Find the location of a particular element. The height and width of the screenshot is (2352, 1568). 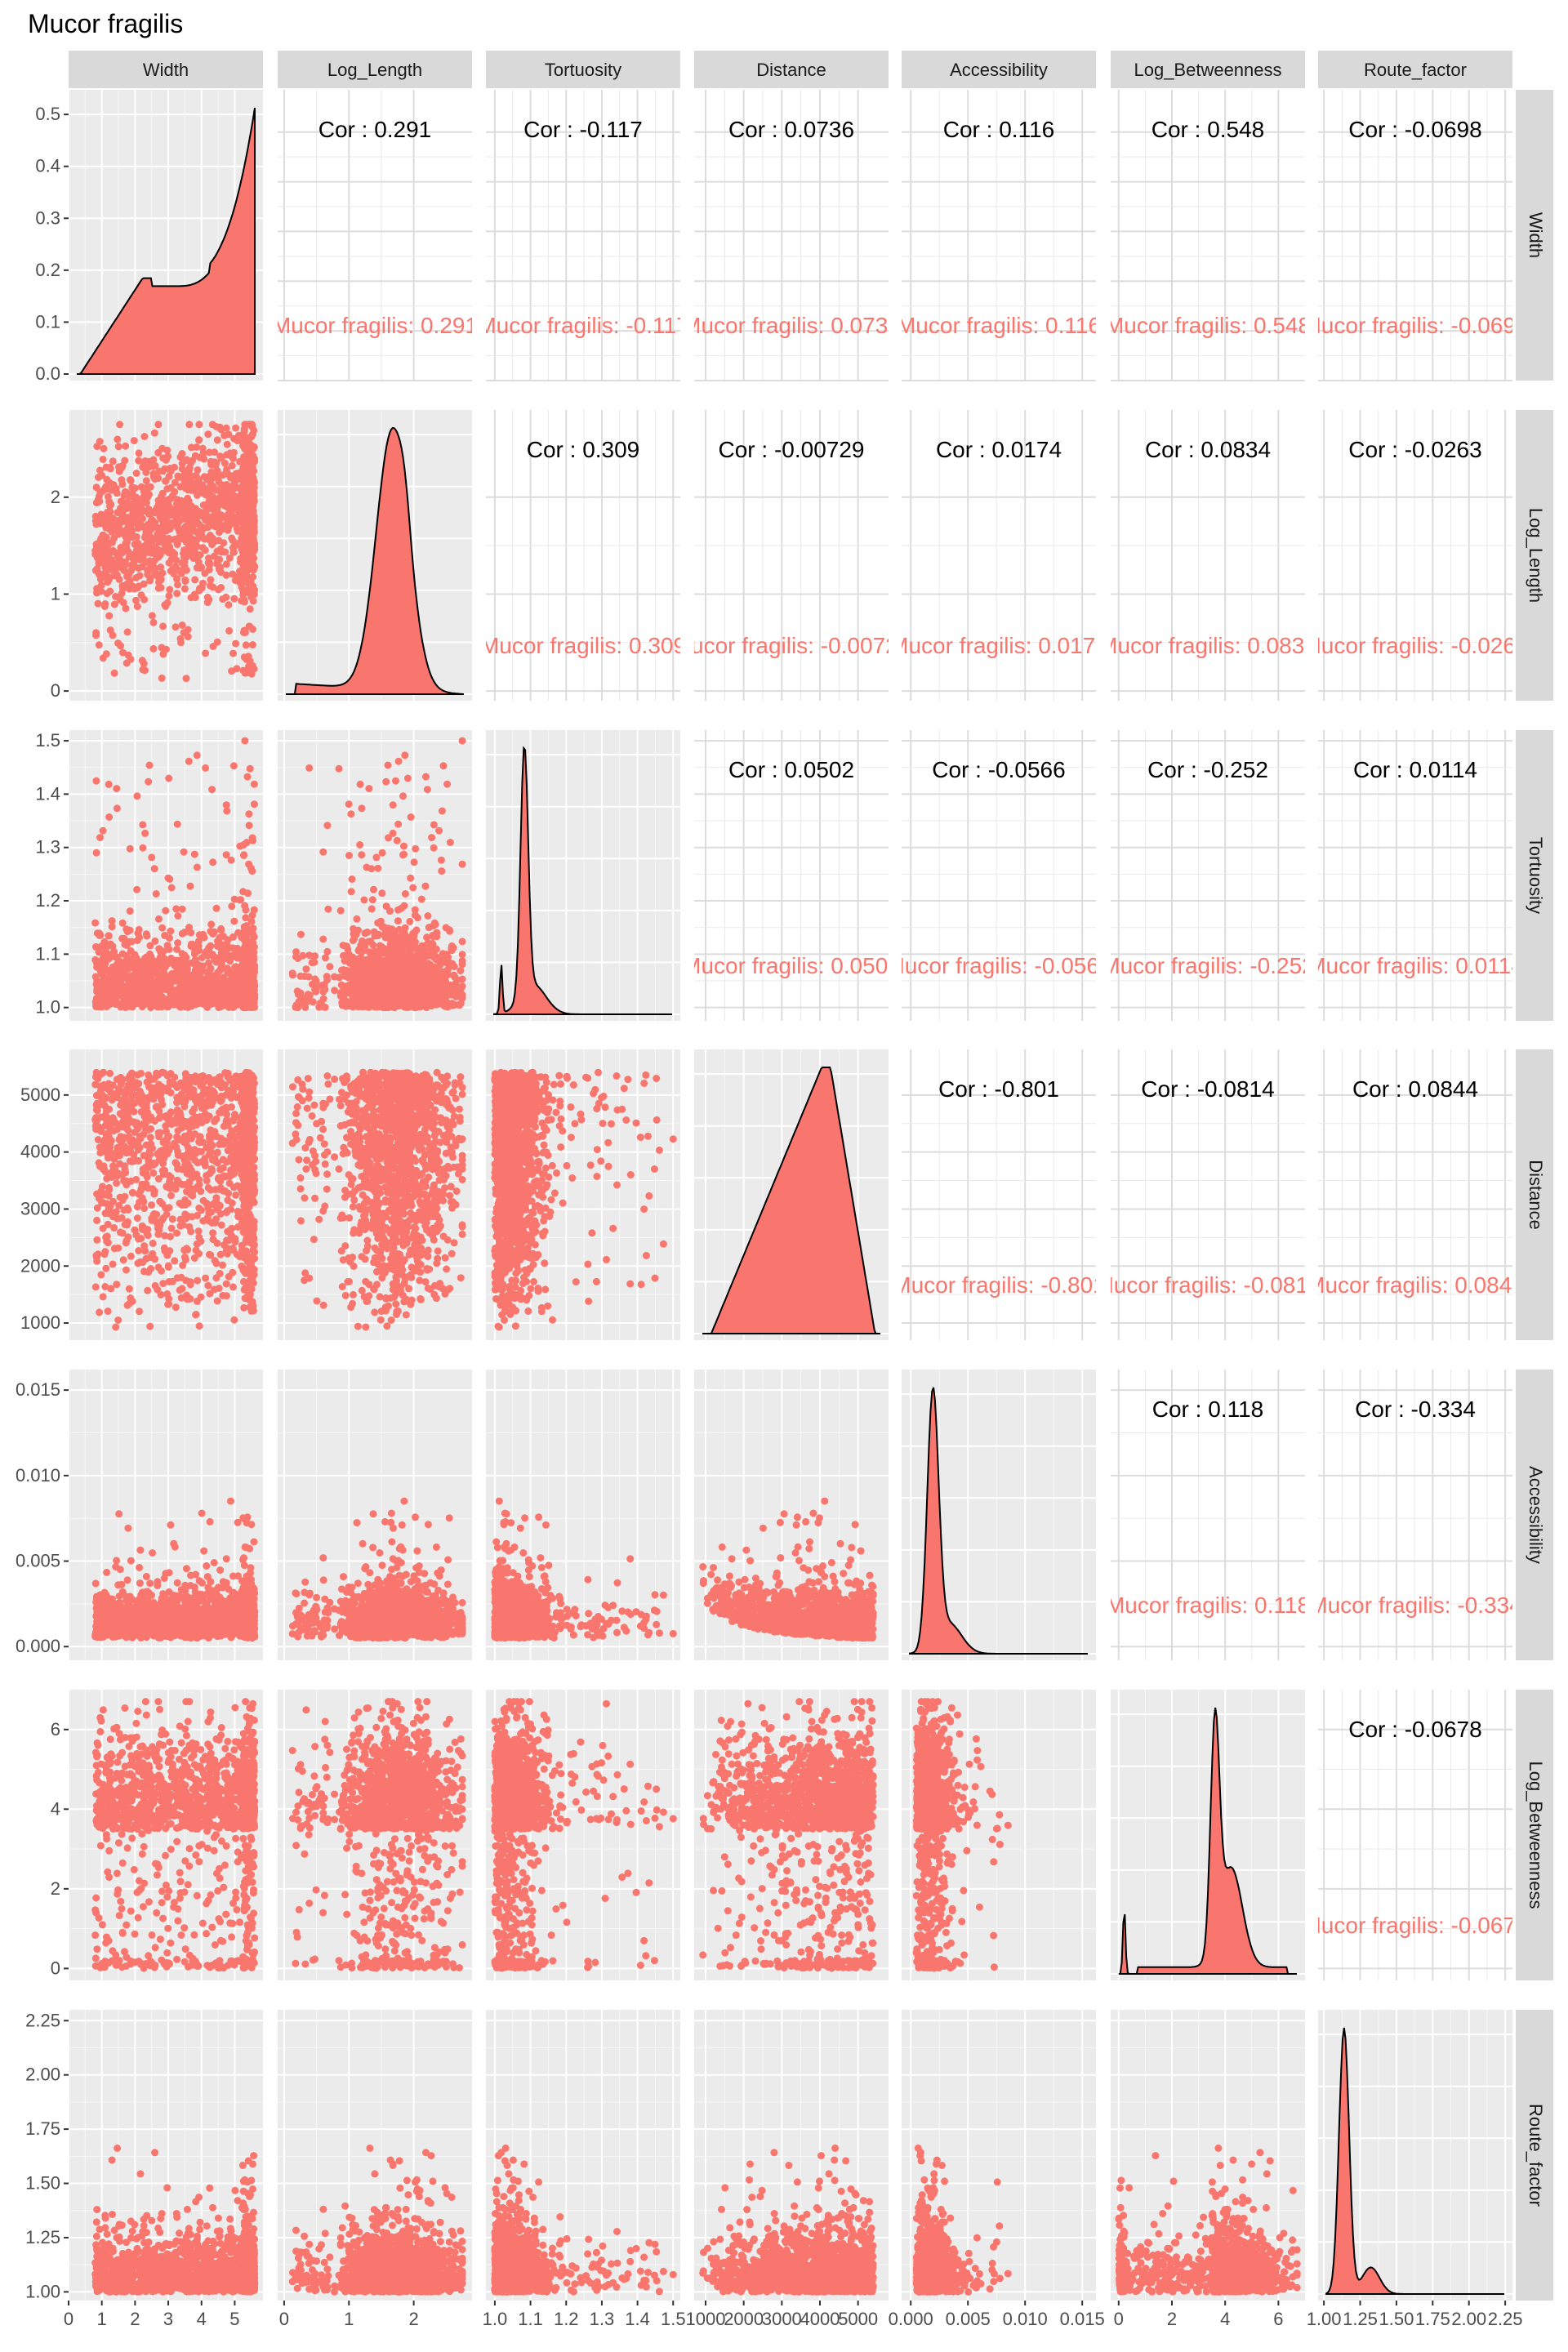

scatter-points is located at coordinates (377, 874).